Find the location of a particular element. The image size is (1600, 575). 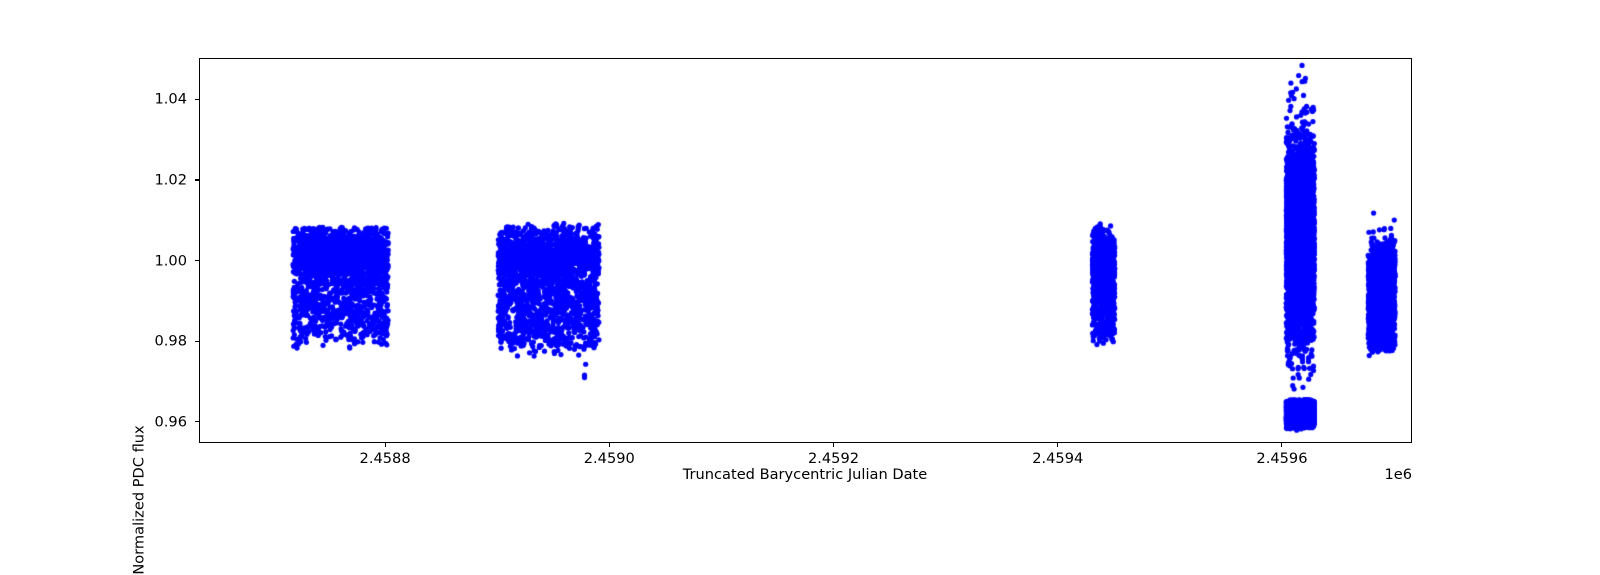

x-axis-offset-label: 1e6 is located at coordinates (1398, 474).